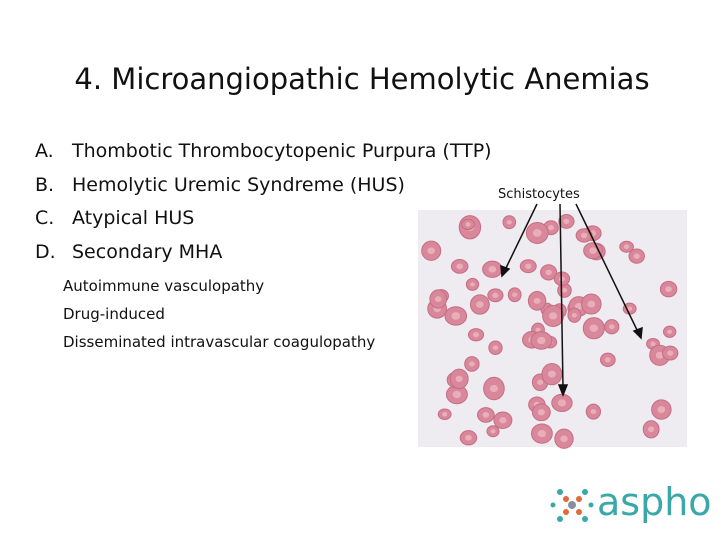 The width and height of the screenshot is (720, 540). Describe the element at coordinates (45, 251) in the screenshot. I see `item-marker: D.` at that location.